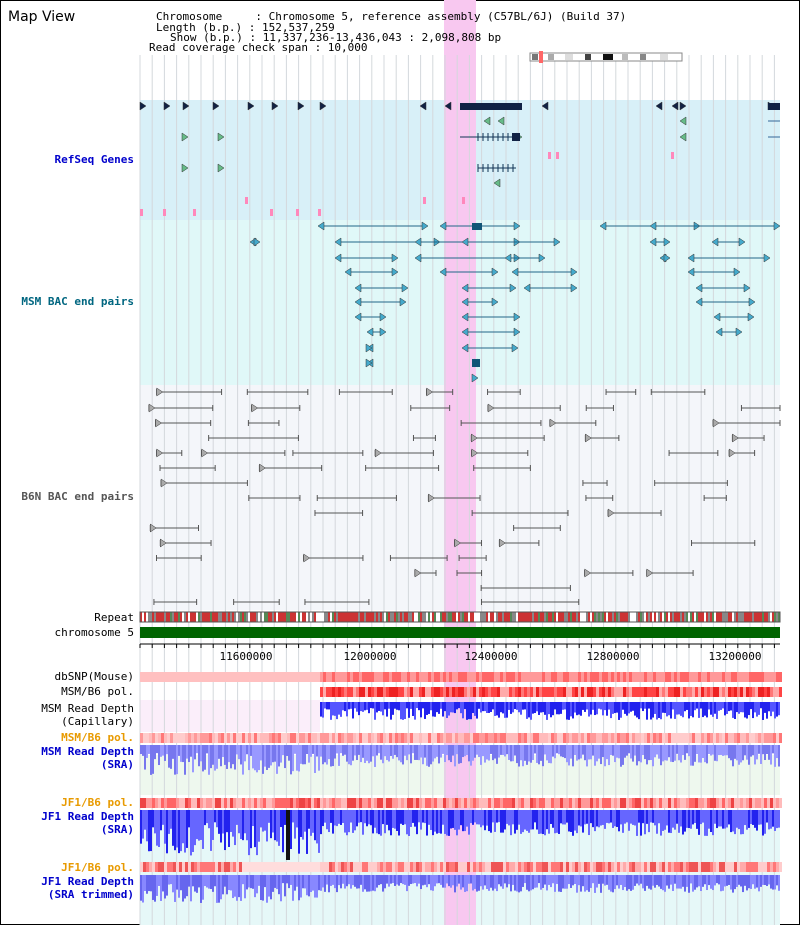  Describe the element at coordinates (114, 617) in the screenshot. I see `track-label-repeat: Repeat` at that location.